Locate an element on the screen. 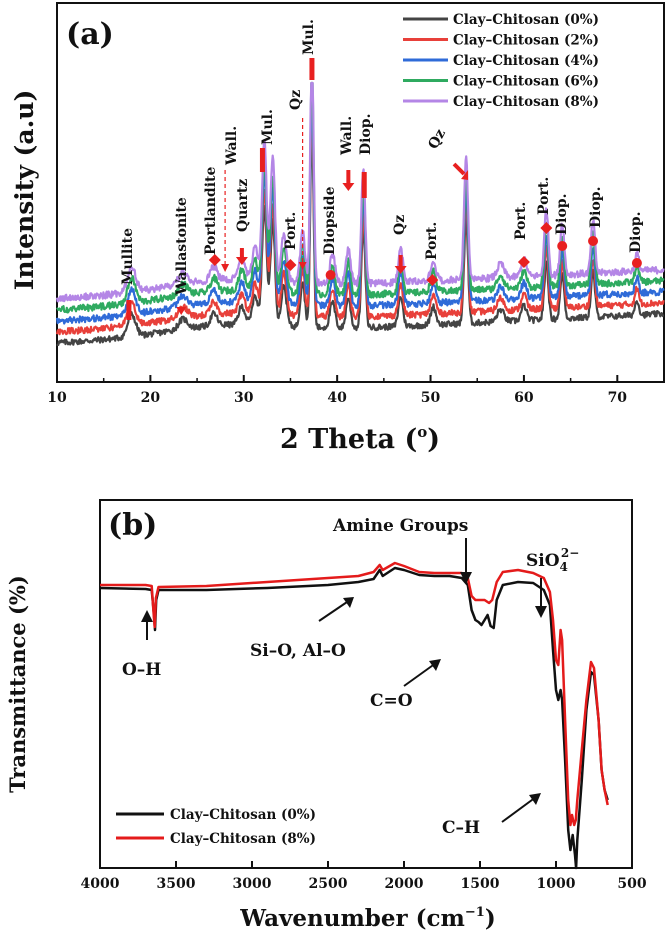 The width and height of the screenshot is (666, 947). panel-b-x-tick-label: 3000 is located at coordinates (252, 884).